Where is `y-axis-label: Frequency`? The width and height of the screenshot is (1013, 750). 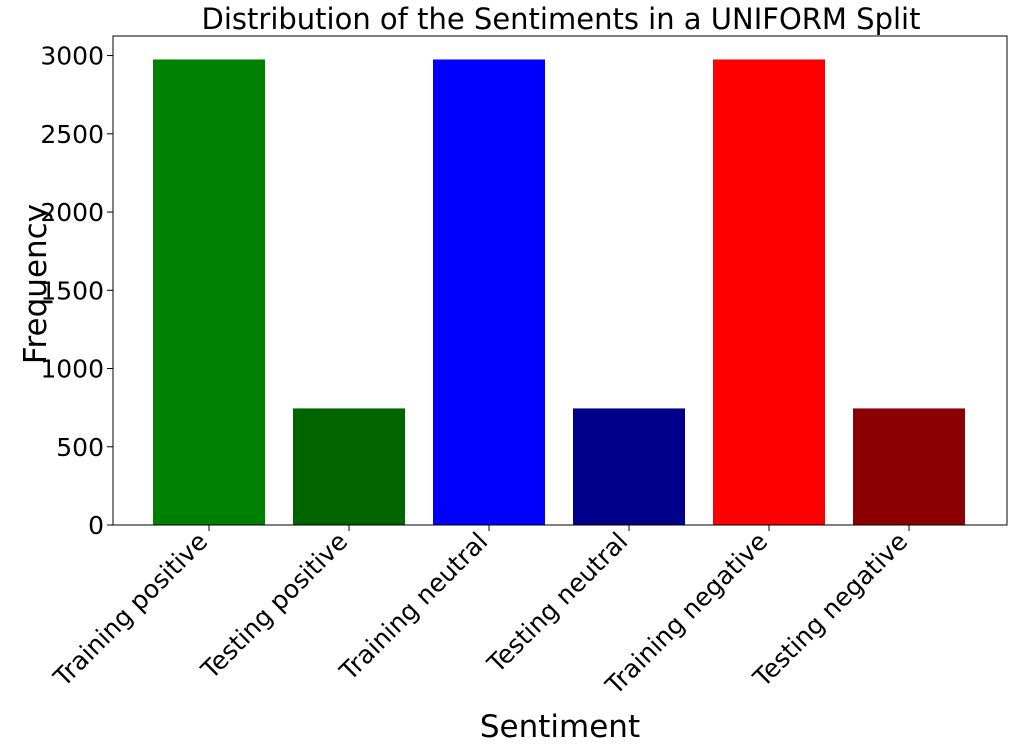 y-axis-label: Frequency is located at coordinates (36, 284).